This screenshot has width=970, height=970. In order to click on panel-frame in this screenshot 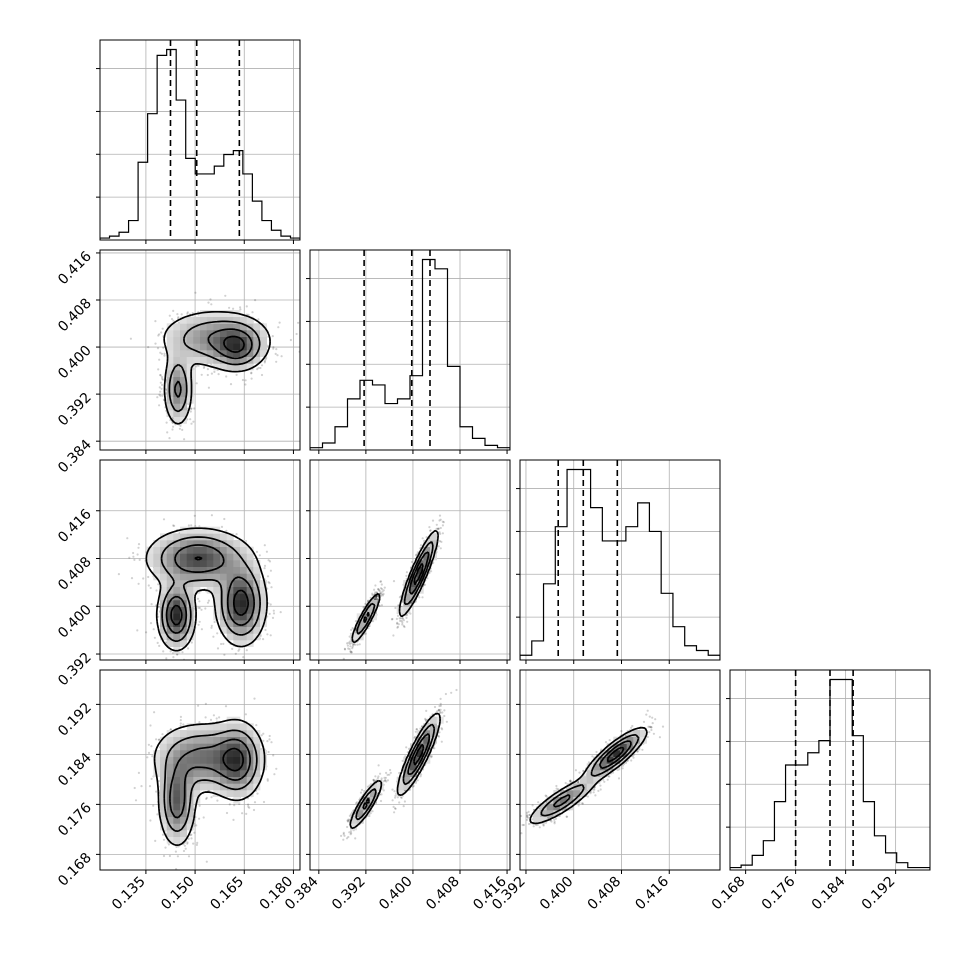, I will do `click(200, 350)`.